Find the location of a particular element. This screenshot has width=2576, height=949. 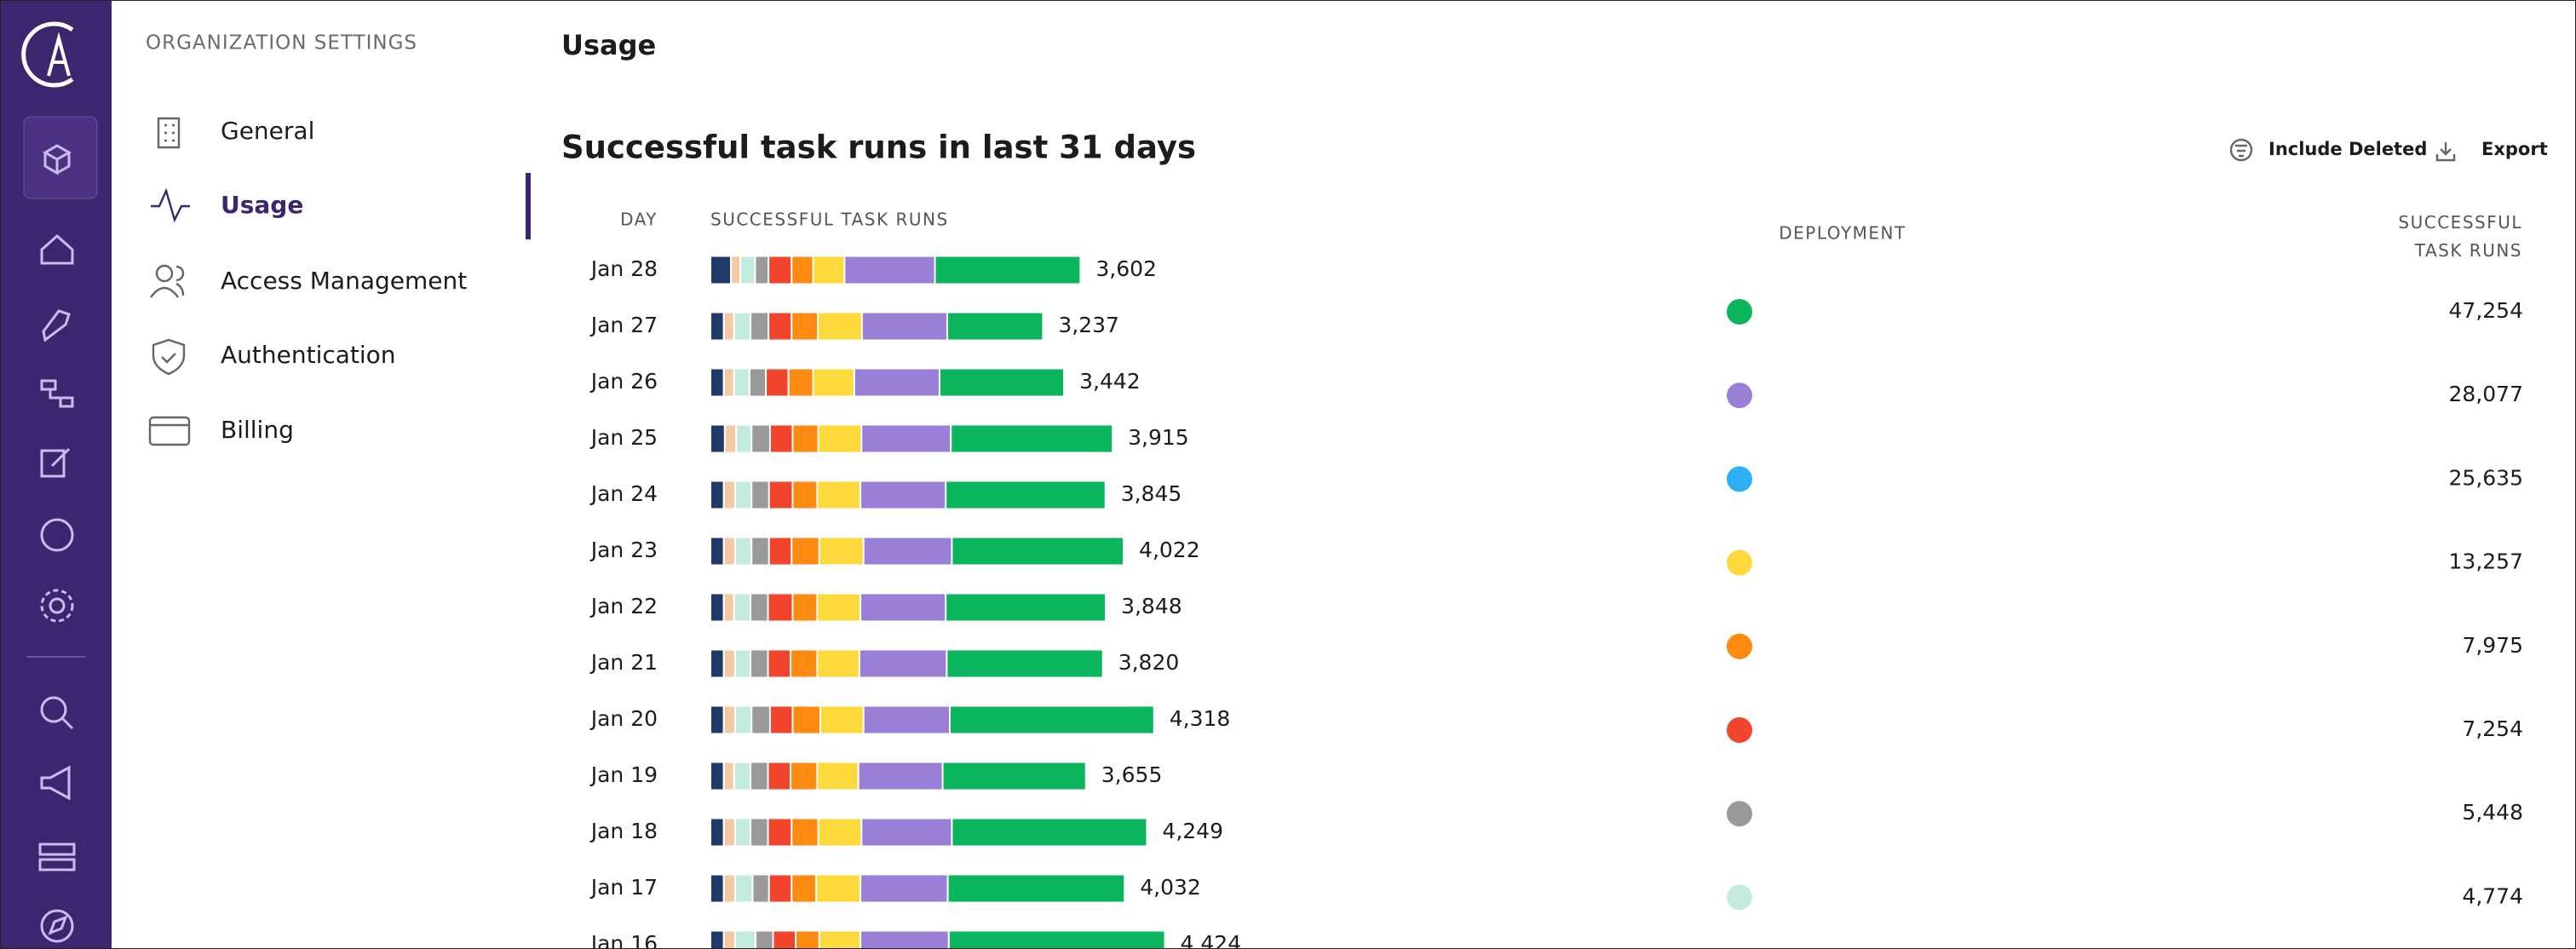

export-button: Export is located at coordinates (2515, 149).